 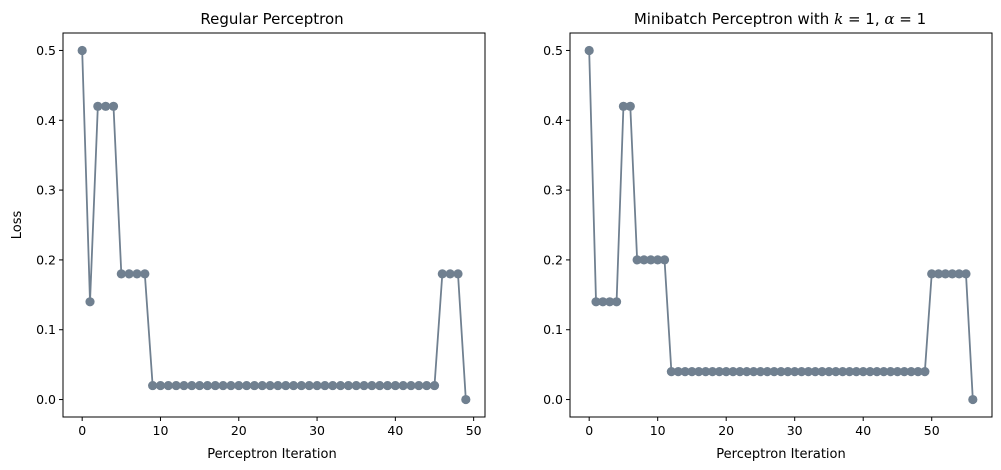 What do you see at coordinates (271, 19) in the screenshot?
I see `chart-title: Regular Perceptron` at bounding box center [271, 19].